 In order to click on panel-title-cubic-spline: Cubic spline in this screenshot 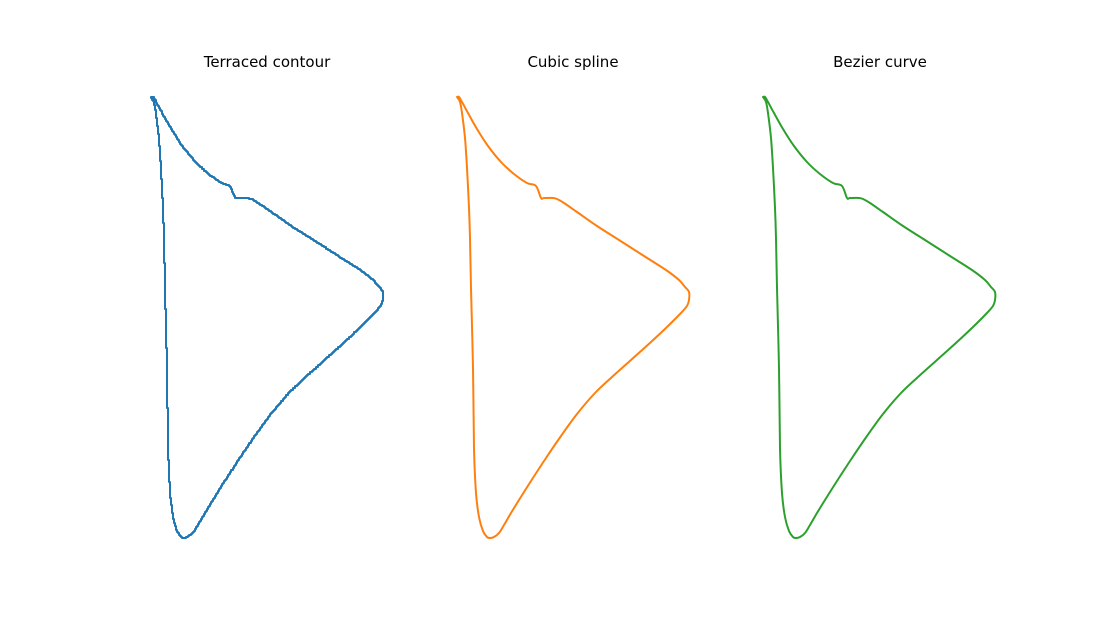, I will do `click(572, 62)`.